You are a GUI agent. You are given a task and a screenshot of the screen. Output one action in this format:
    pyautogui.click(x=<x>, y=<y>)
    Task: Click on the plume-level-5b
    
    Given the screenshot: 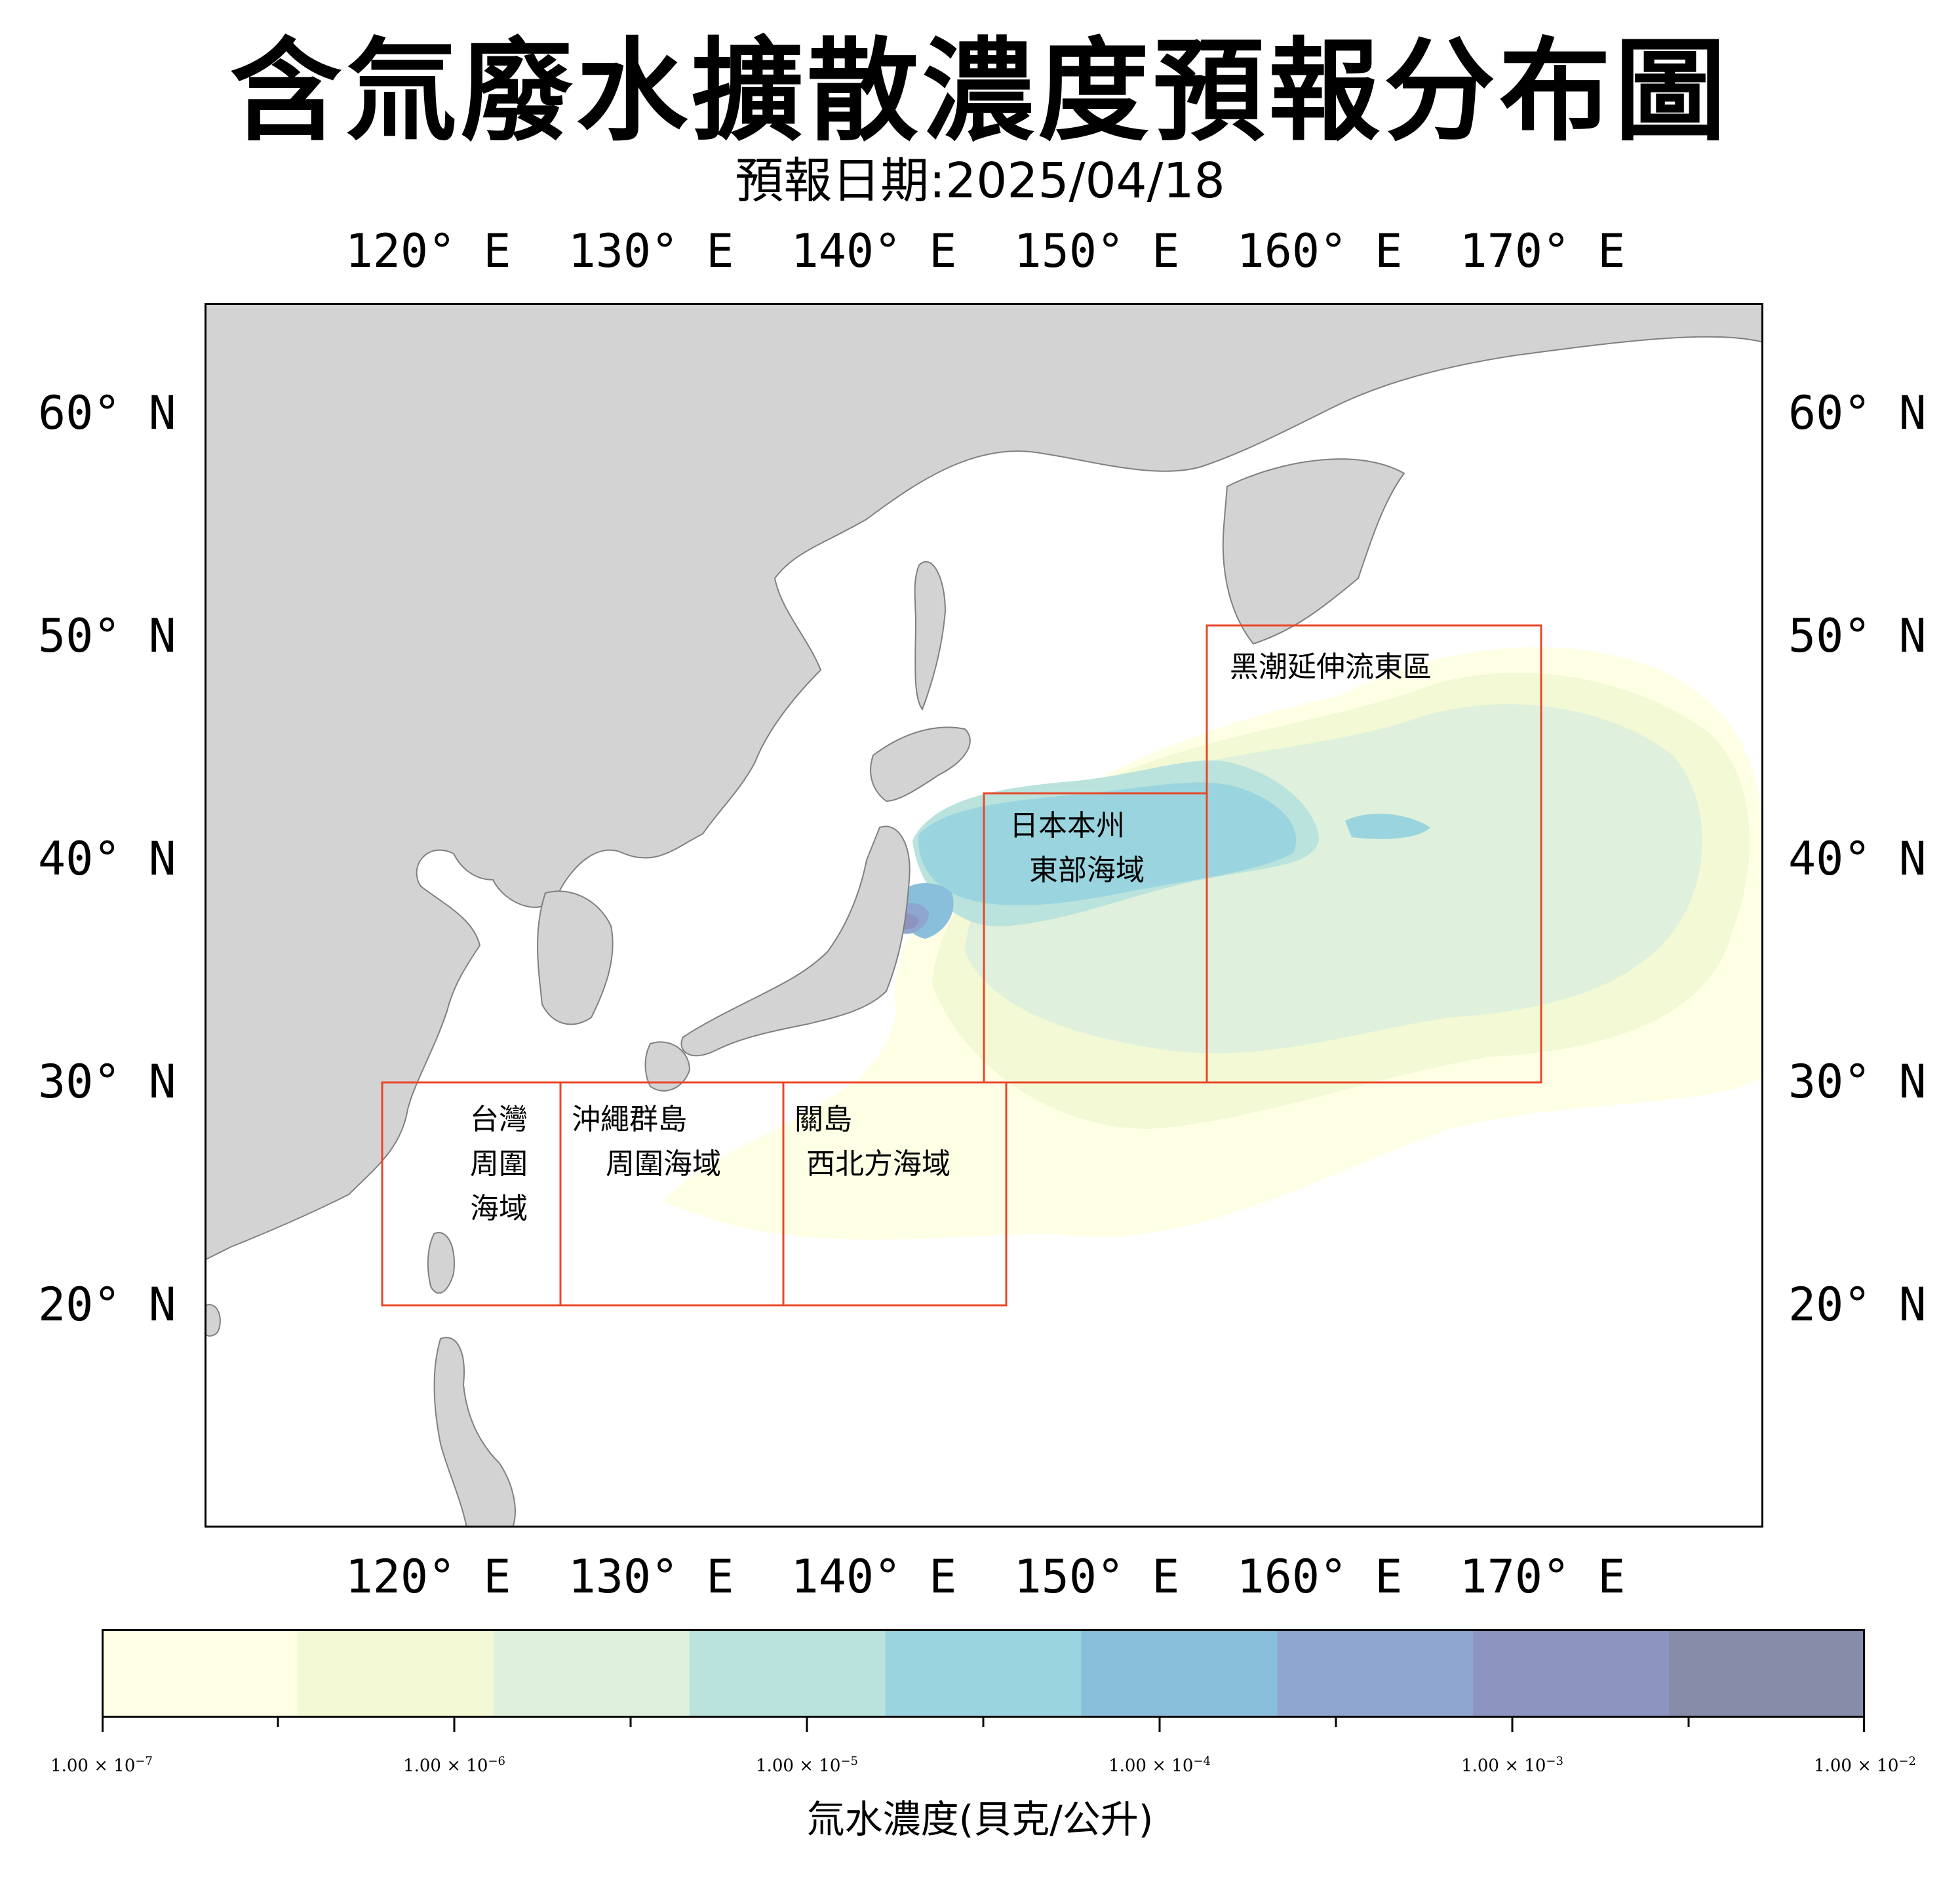 What is the action you would take?
    pyautogui.click(x=1387, y=826)
    